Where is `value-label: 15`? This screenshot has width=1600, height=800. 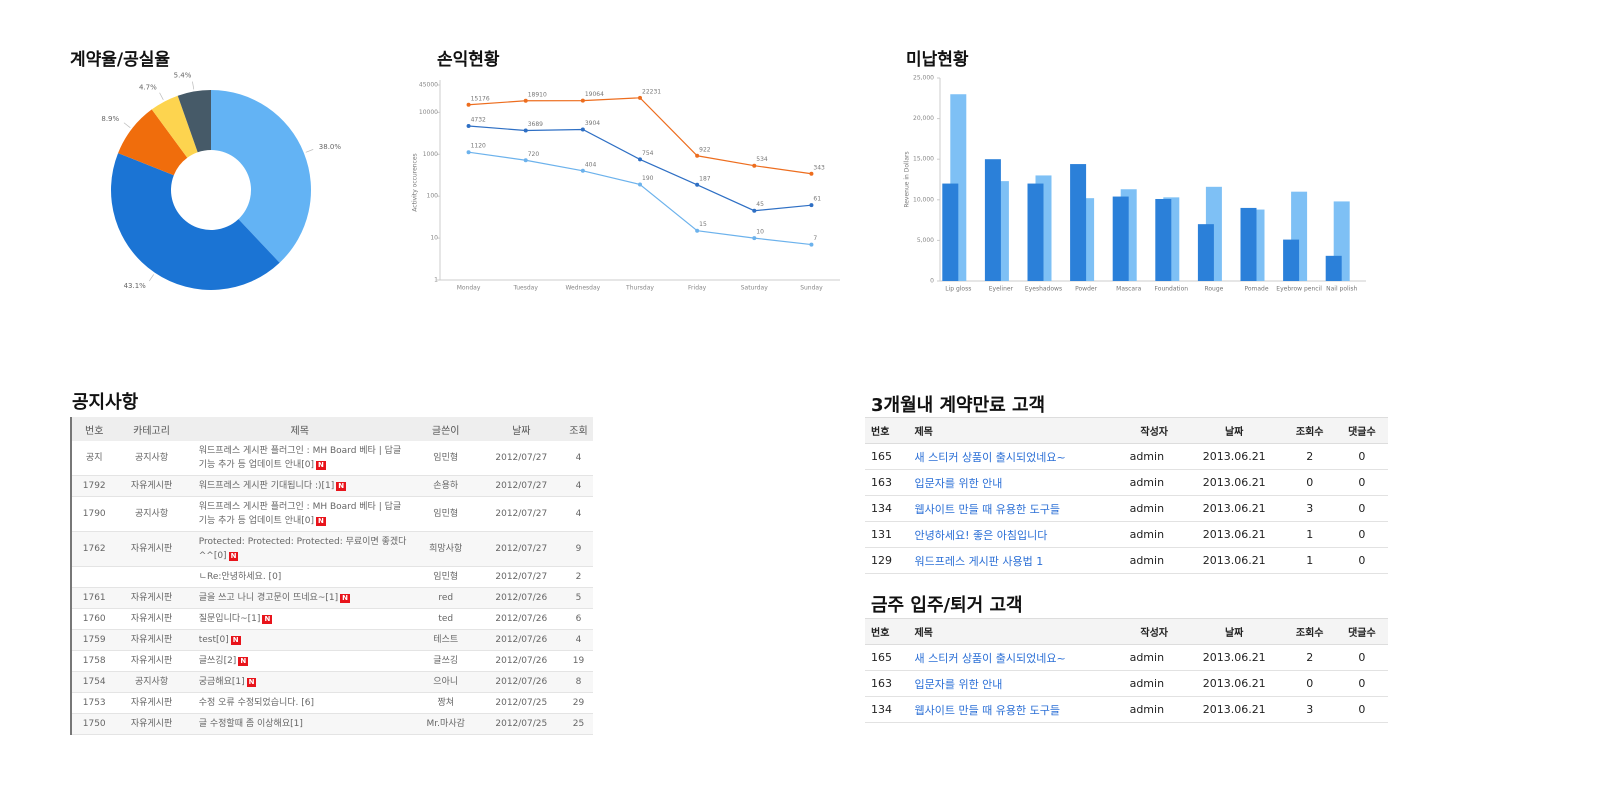 value-label: 15 is located at coordinates (703, 224).